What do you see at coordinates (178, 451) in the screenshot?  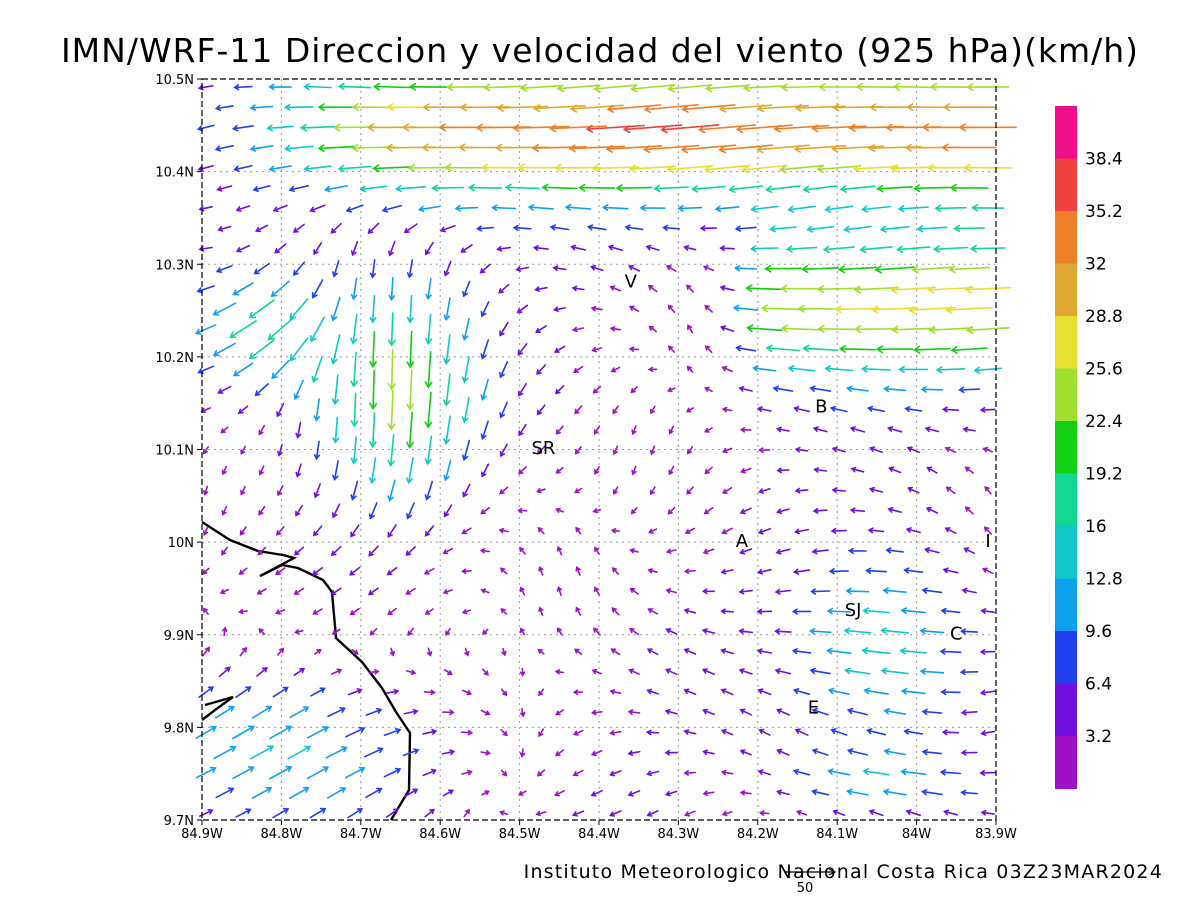 I see `y-axis-ticks: 10.5N 10.4N 10.3N 10.2N 10.1N 10N 9.9N 9.8N 9.7N` at bounding box center [178, 451].